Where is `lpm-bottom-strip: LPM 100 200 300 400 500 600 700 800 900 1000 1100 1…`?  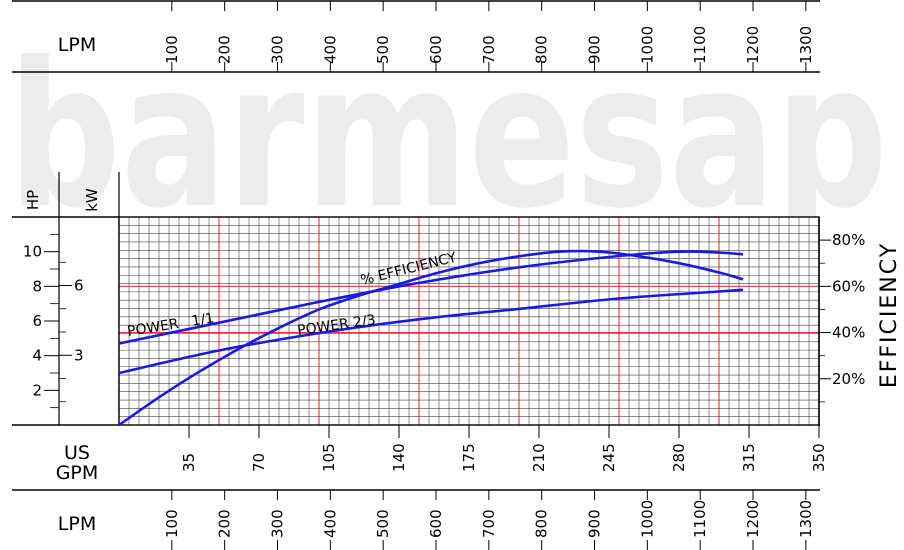 lpm-bottom-strip: LPM 100 200 300 400 500 600 700 800 900 1000 1100 1… is located at coordinates (436, 520).